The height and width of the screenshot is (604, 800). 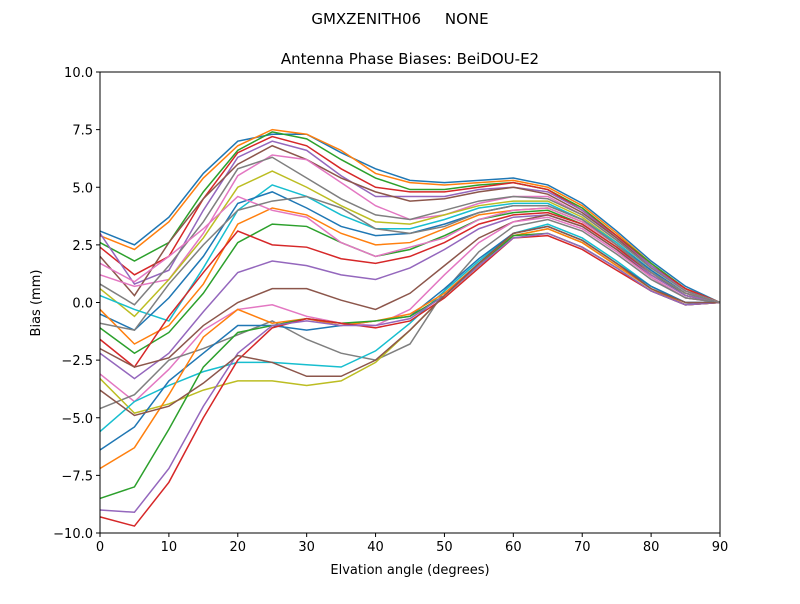 I want to click on y-tick-label: 0.0, so click(x=82, y=304).